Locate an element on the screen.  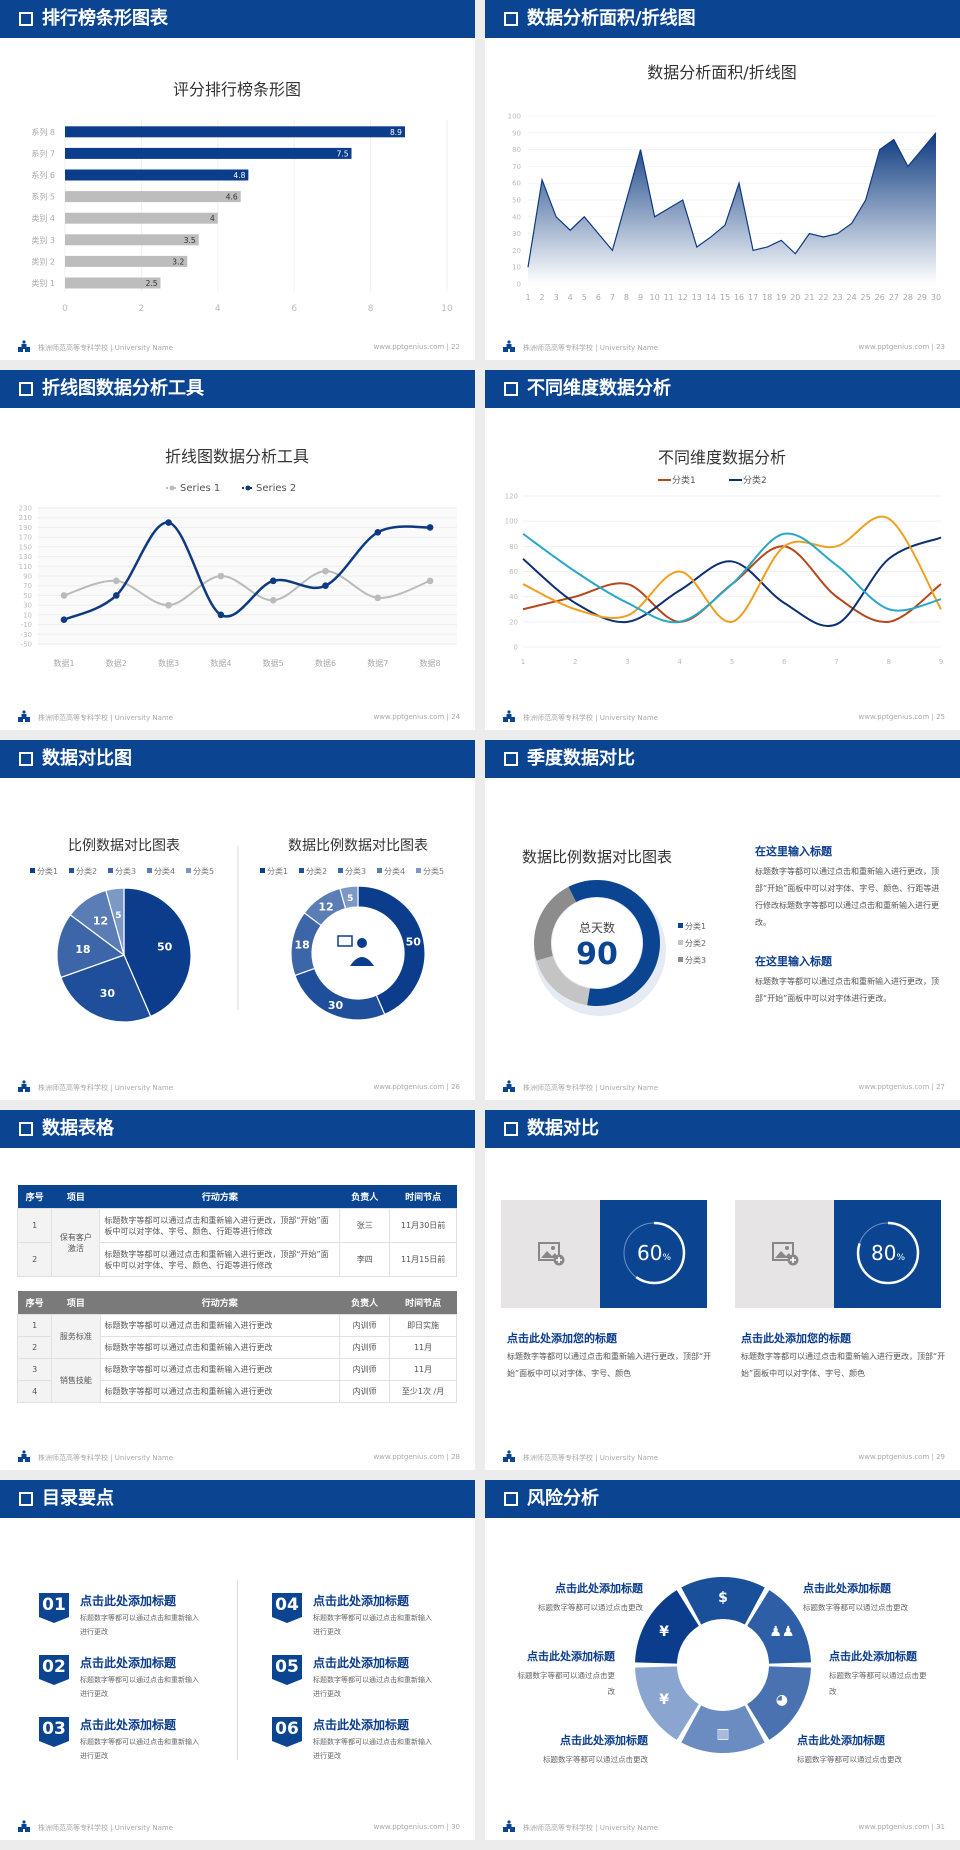
category-label: 类别 2 is located at coordinates (43, 261).